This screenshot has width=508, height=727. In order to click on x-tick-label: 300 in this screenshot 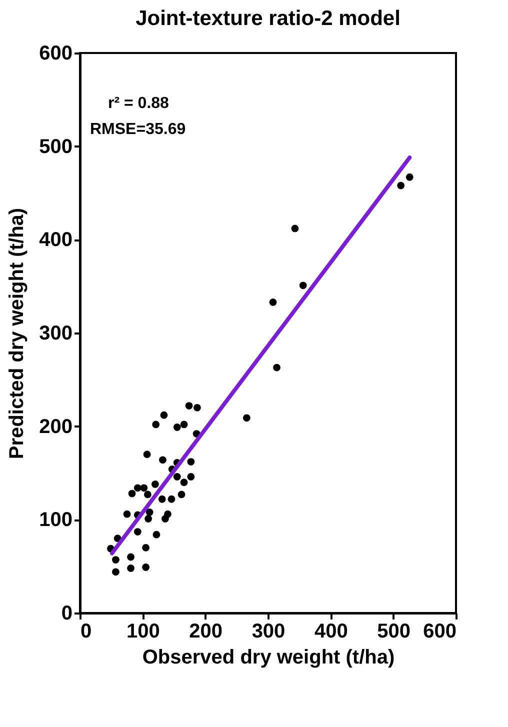, I will do `click(269, 631)`.